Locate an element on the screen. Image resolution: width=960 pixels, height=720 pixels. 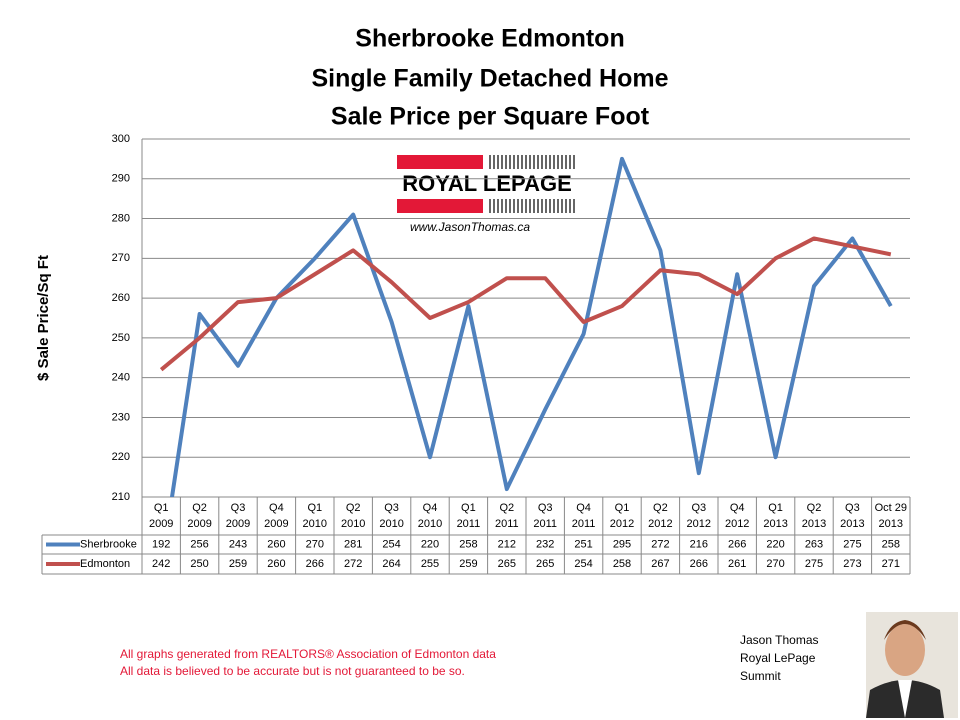
y-axis-label: $ Sale Price/Sq Ft is located at coordinates (43, 318).